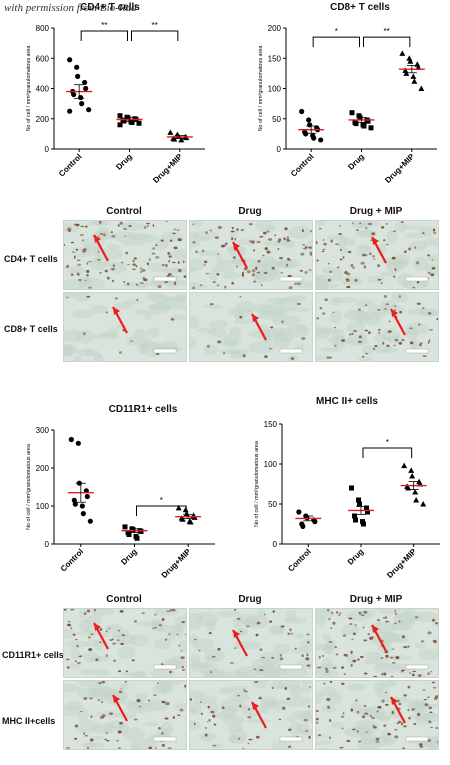 Image resolution: width=450 pixels, height=765 pixels. Describe the element at coordinates (125, 255) in the screenshot. I see `micrograph-image` at that location.